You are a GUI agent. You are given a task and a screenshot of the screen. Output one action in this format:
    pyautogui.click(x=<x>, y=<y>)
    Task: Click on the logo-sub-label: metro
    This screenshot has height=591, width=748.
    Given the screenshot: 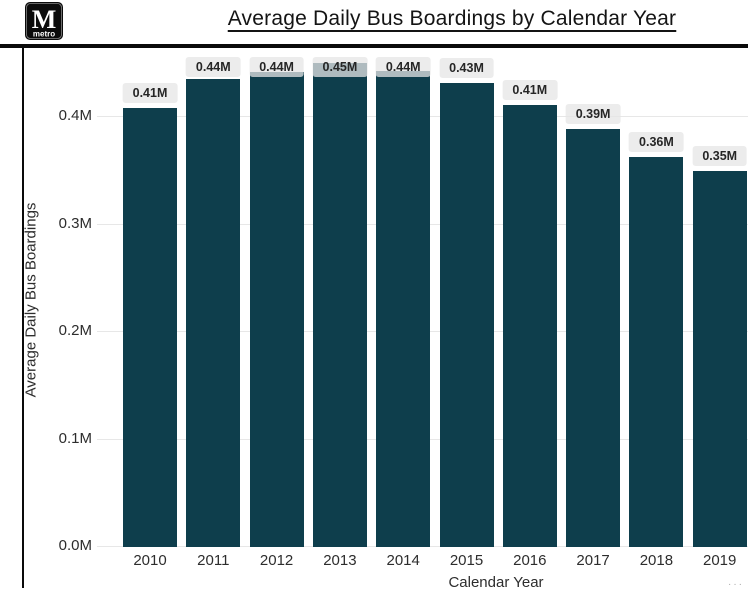 What is the action you would take?
    pyautogui.click(x=44, y=34)
    